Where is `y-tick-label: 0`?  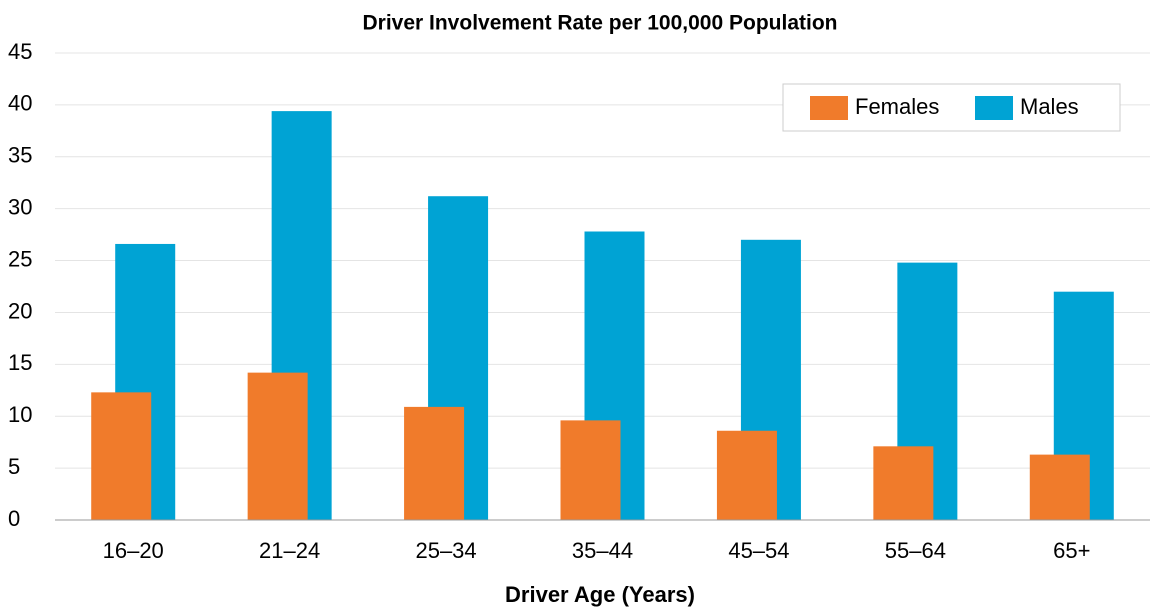 y-tick-label: 0 is located at coordinates (14, 518).